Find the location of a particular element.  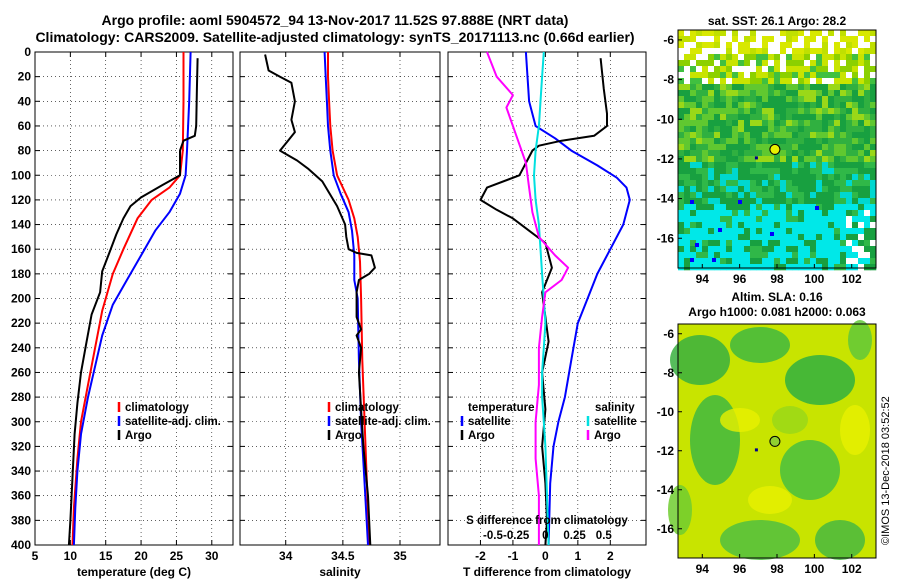

difference-x2tick-label: 0.25 is located at coordinates (574, 536).